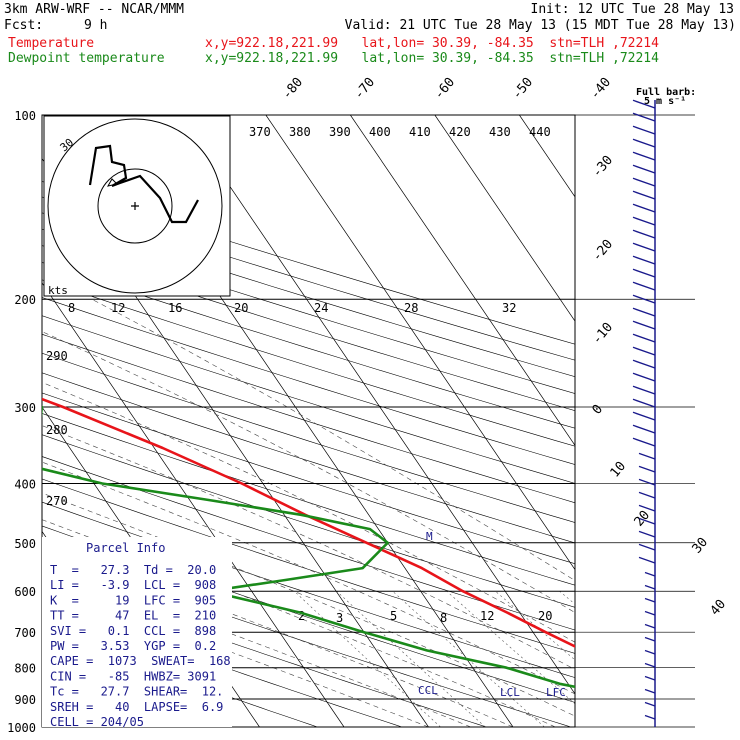 This screenshot has height=740, width=740. Describe the element at coordinates (300, 132) in the screenshot. I see `theta-label: 380` at that location.